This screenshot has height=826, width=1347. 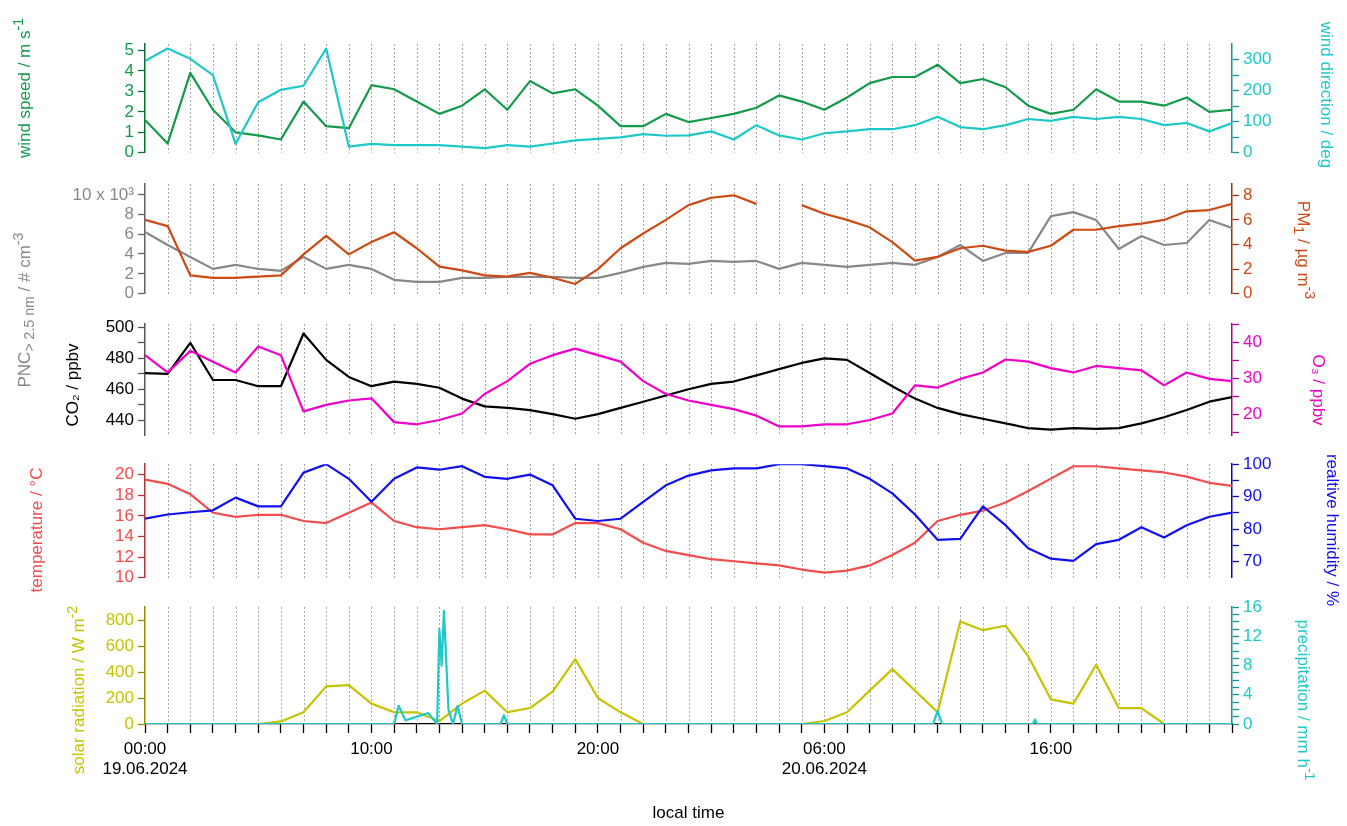 What do you see at coordinates (1318, 390) in the screenshot?
I see `y2-axis-title: O₃ / ppbv` at bounding box center [1318, 390].